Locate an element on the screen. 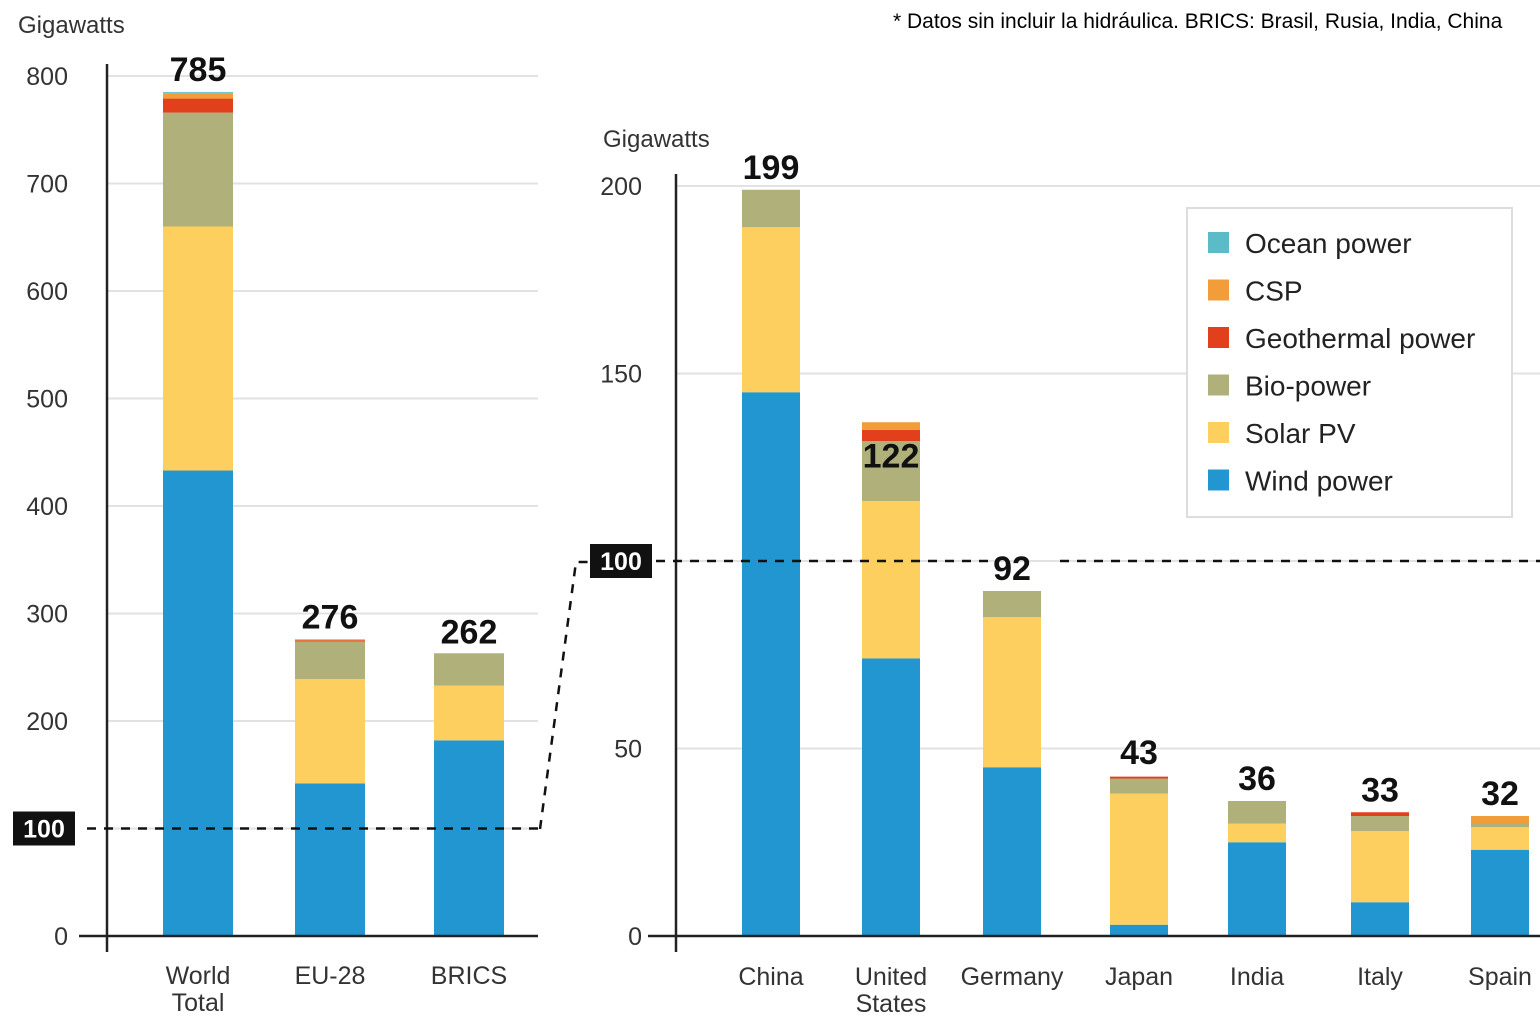  legend-box is located at coordinates (1349, 362).